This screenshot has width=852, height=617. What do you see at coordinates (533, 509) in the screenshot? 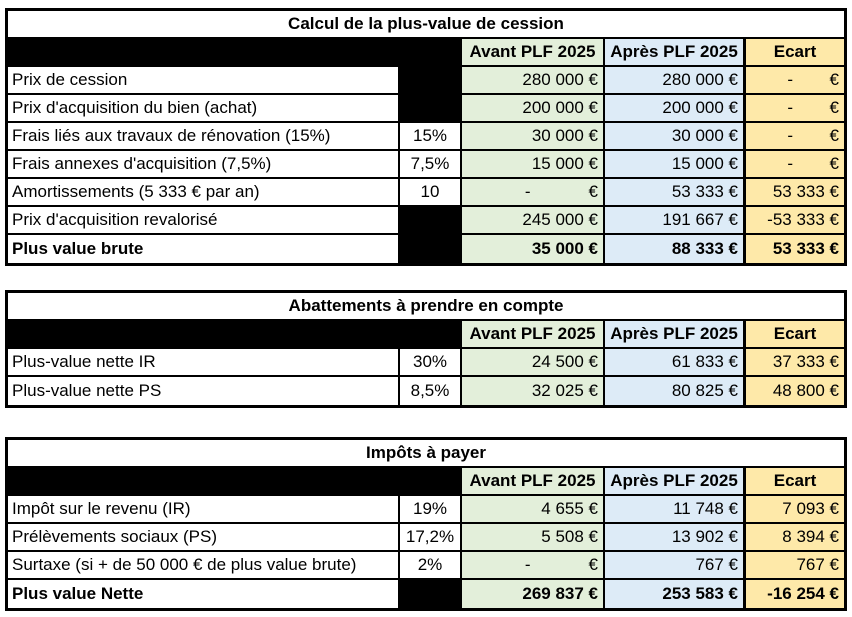
I see `cell-avant: 4 655 €` at bounding box center [533, 509].